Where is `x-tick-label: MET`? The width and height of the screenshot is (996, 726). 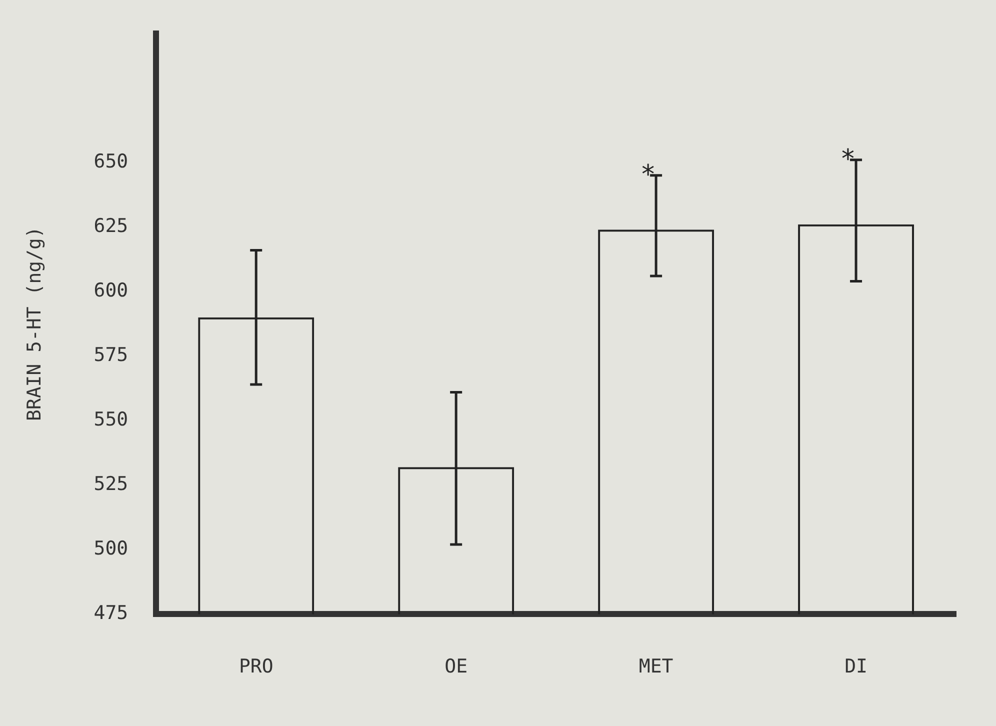 x-tick-label: MET is located at coordinates (656, 667).